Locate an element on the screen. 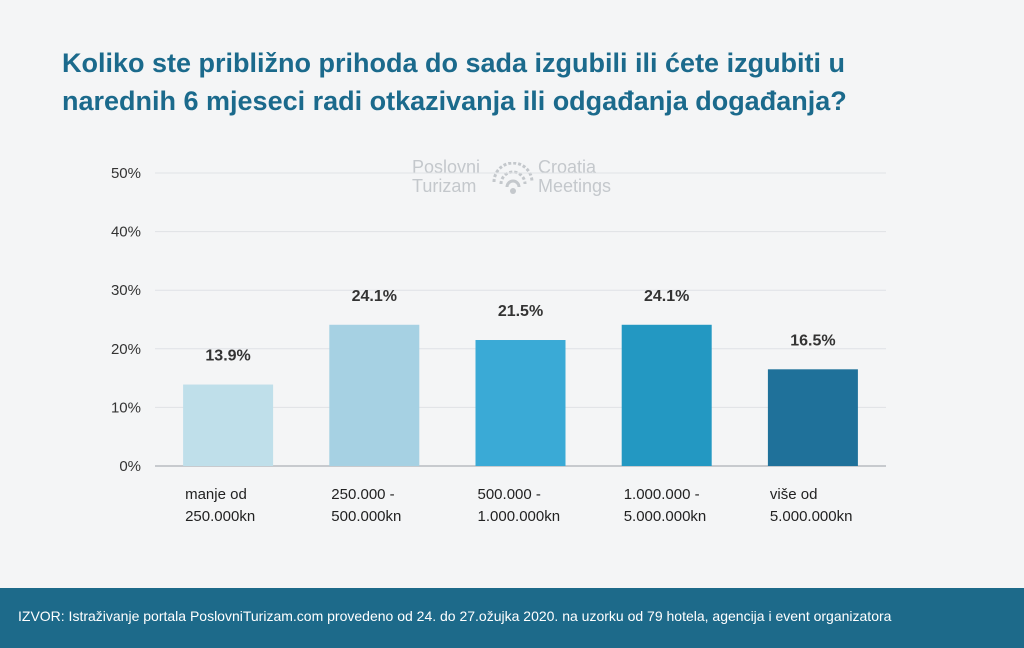 The width and height of the screenshot is (1024, 648). x-tick-label: 1.000.000 - is located at coordinates (662, 494).